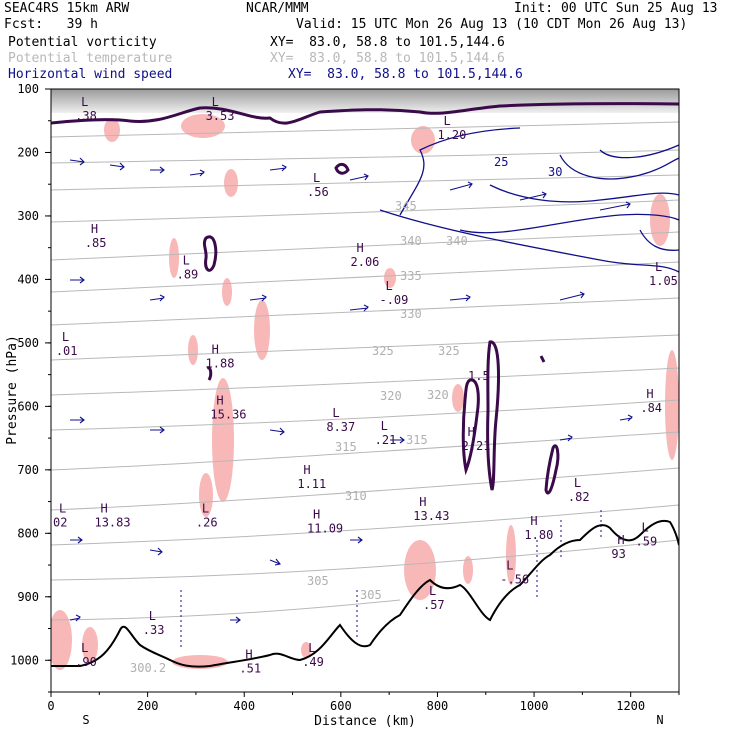 This screenshot has width=740, height=740. What do you see at coordinates (28, 343) in the screenshot?
I see `y-tick-label: 500` at bounding box center [28, 343].